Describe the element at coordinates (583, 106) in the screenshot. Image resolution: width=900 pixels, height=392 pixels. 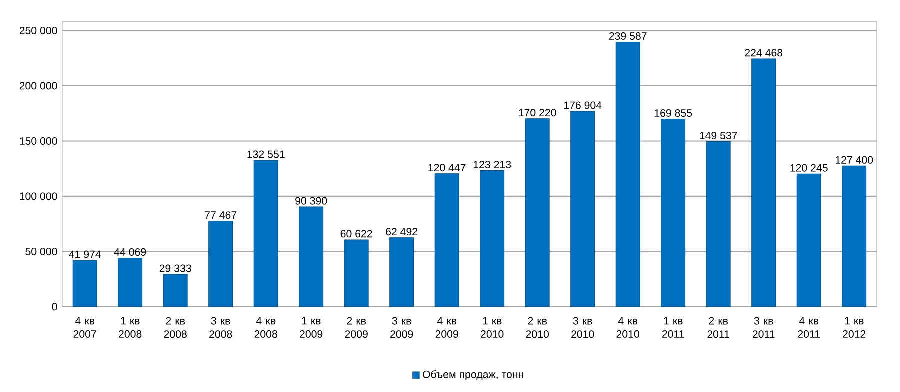
I see `data-label: 176 904` at that location.